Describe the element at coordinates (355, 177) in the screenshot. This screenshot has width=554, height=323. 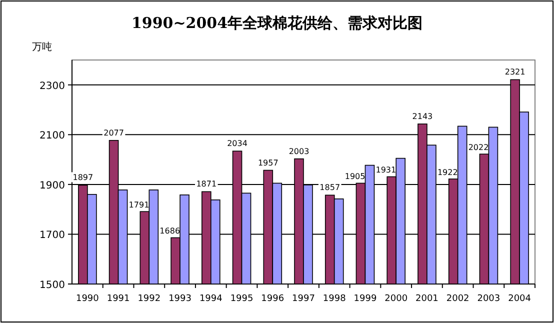
I see `data-label: 1905` at that location.